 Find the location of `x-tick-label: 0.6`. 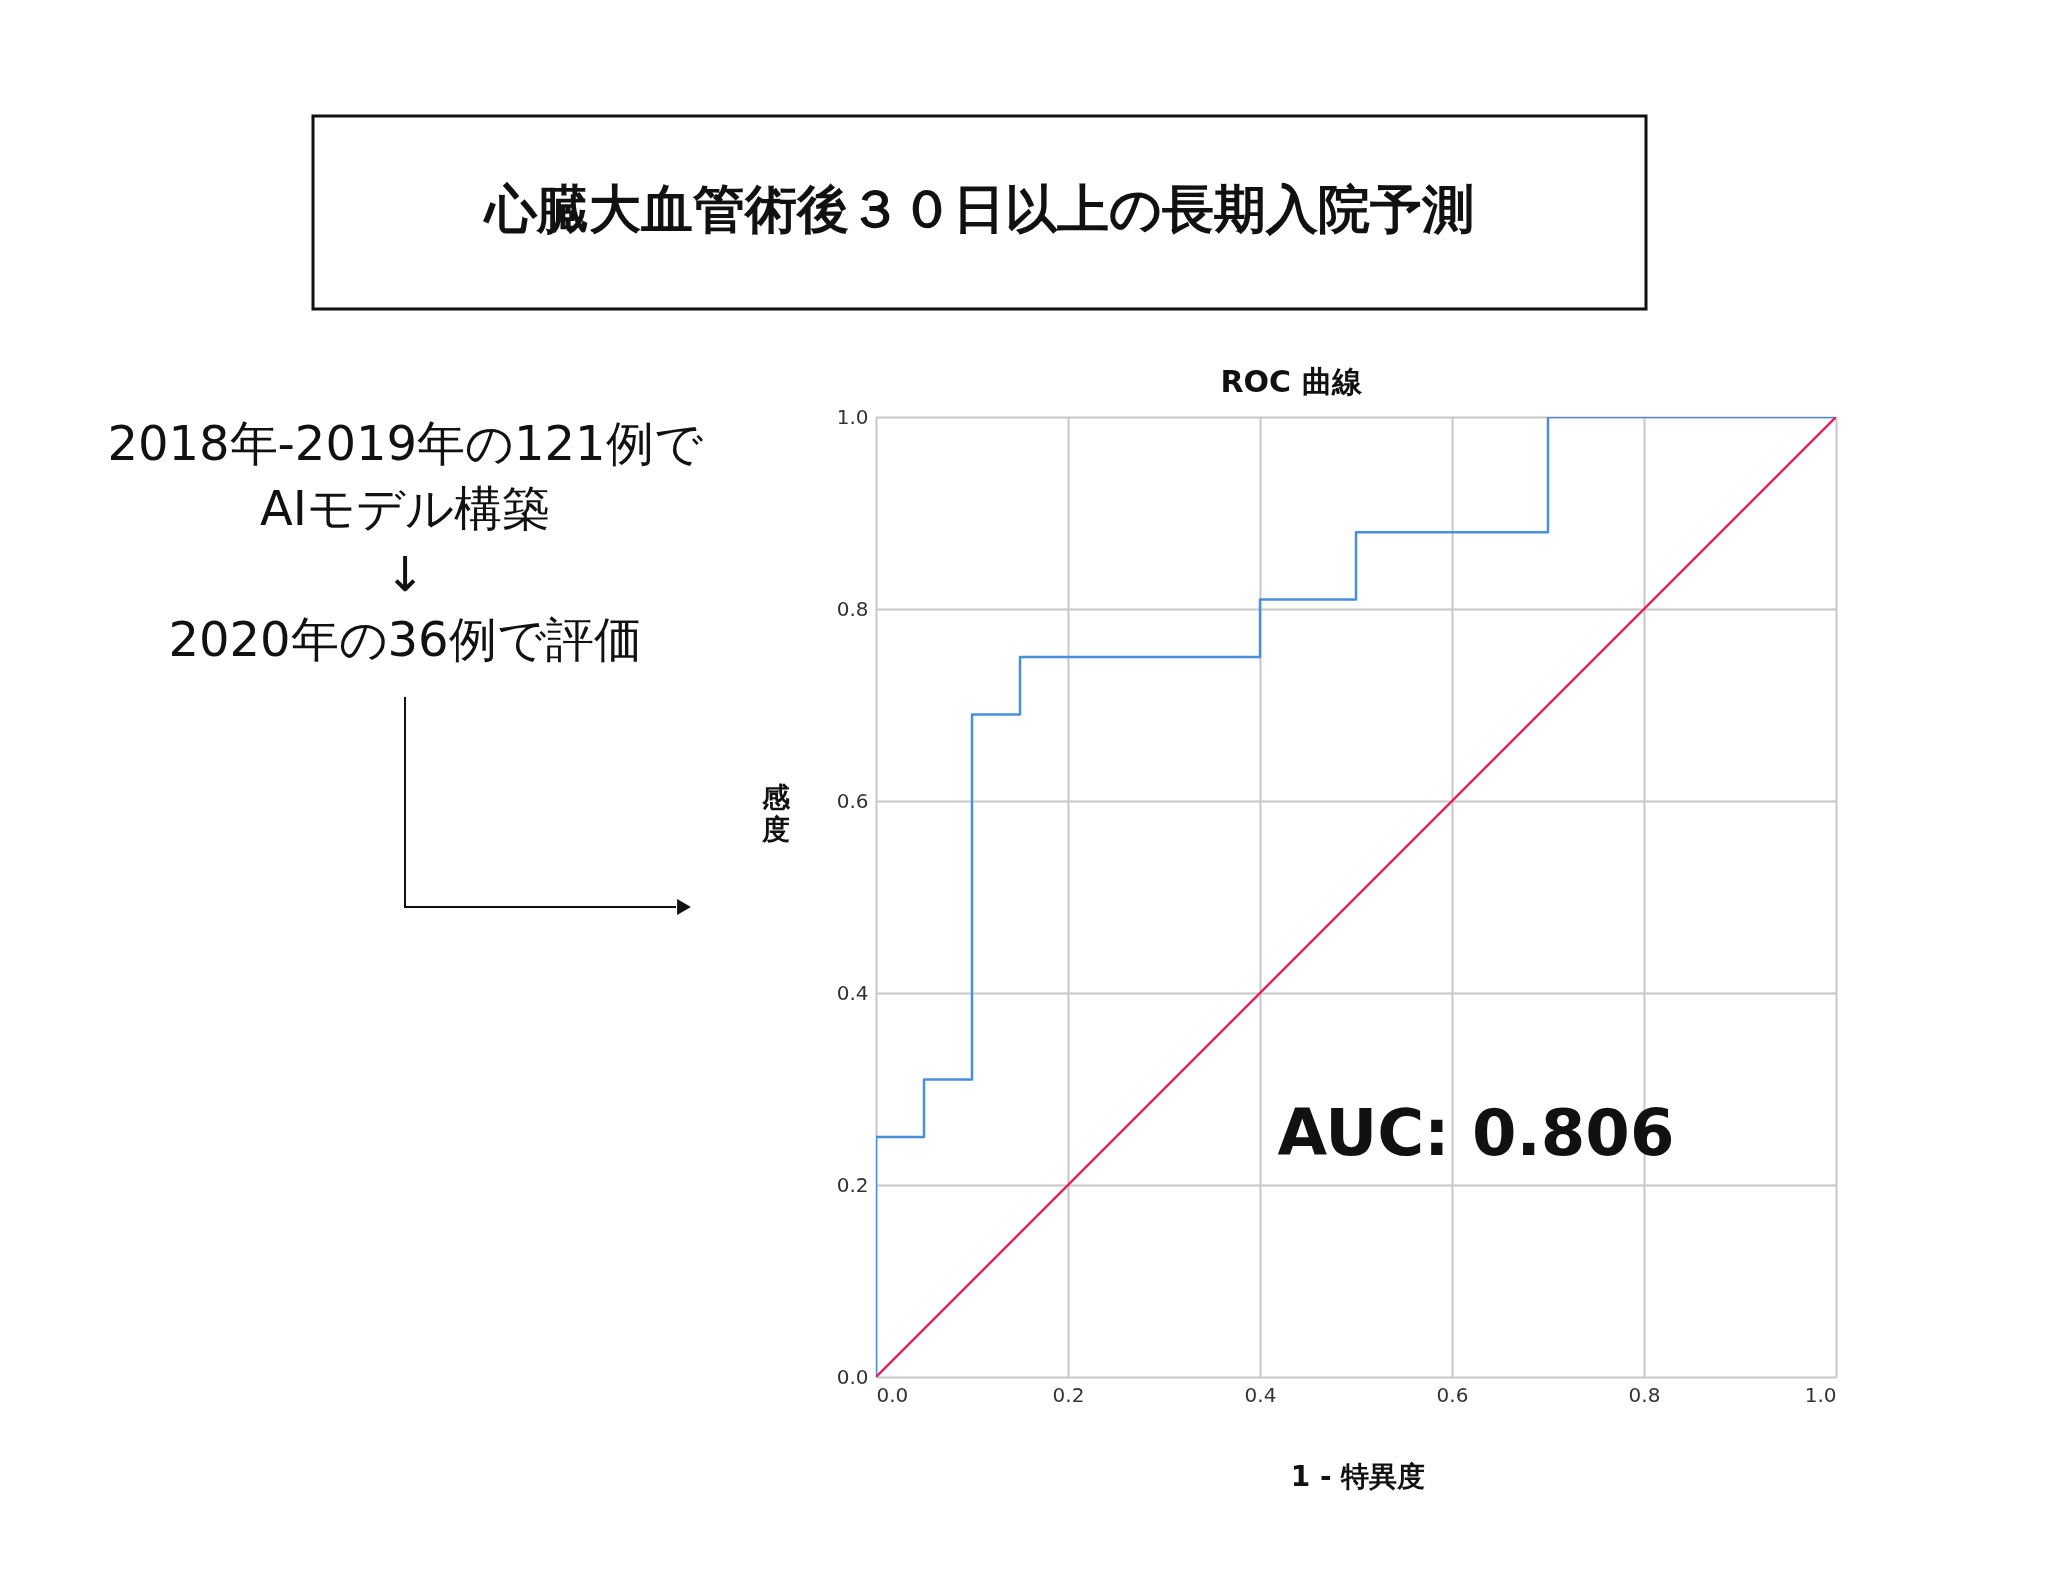

x-tick-label: 0.6 is located at coordinates (1452, 1394).